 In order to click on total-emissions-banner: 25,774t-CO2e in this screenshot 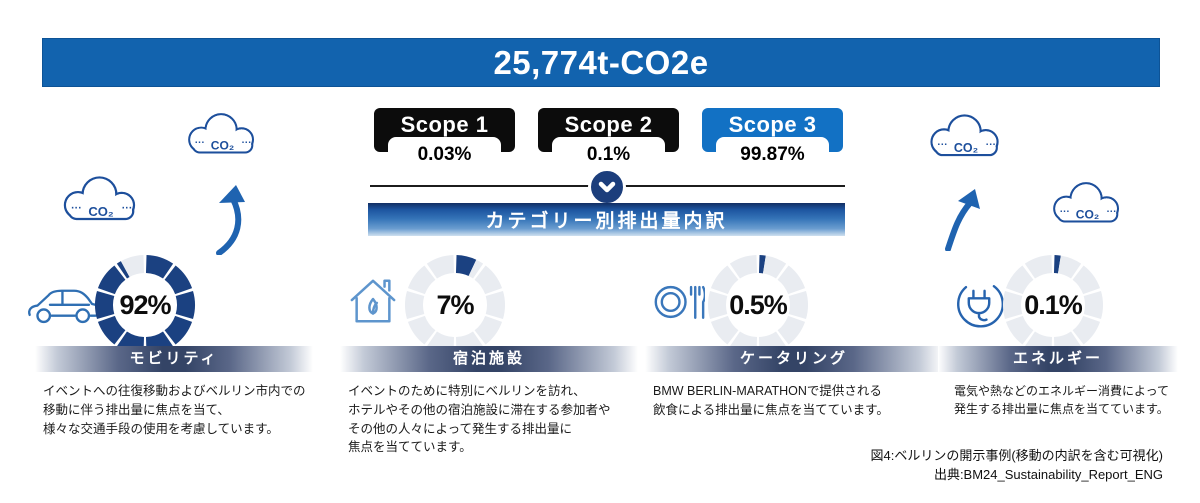, I will do `click(601, 62)`.